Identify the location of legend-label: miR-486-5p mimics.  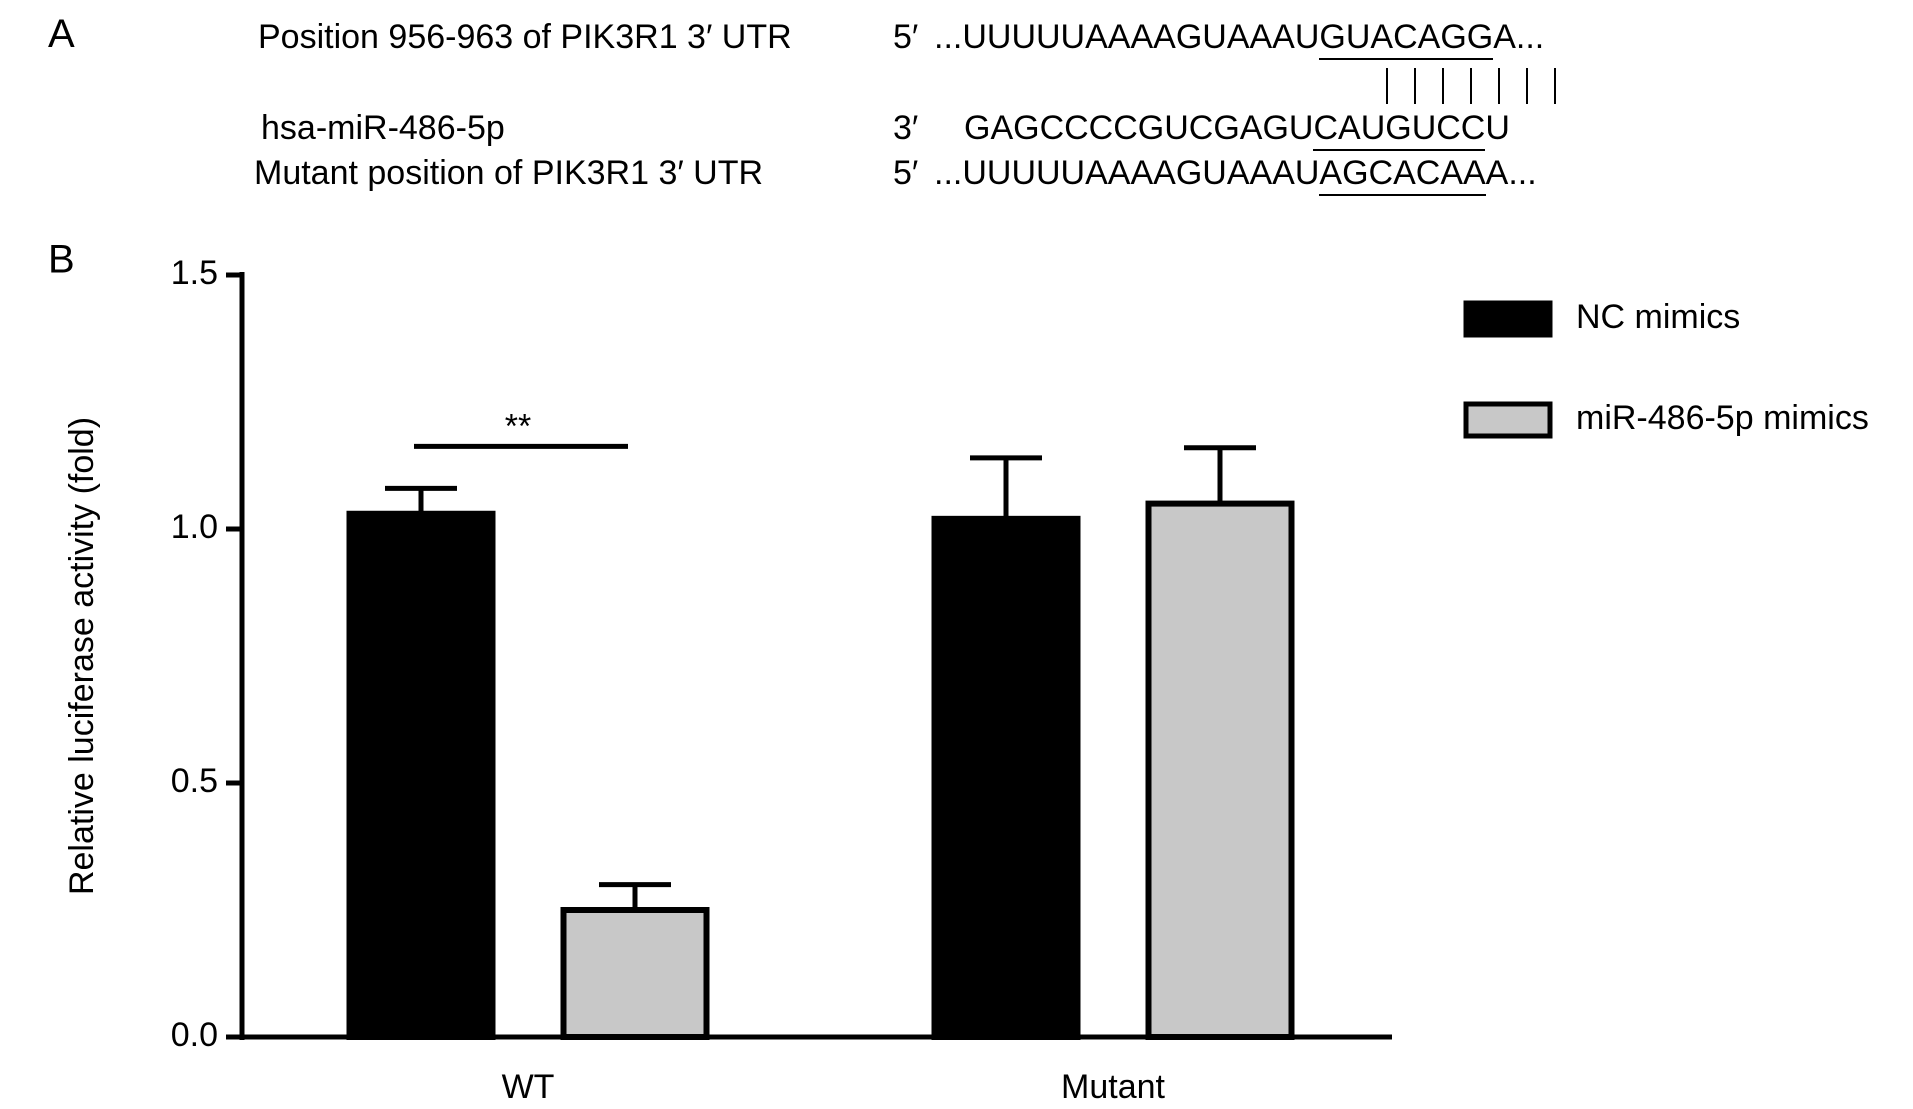
(1722, 418).